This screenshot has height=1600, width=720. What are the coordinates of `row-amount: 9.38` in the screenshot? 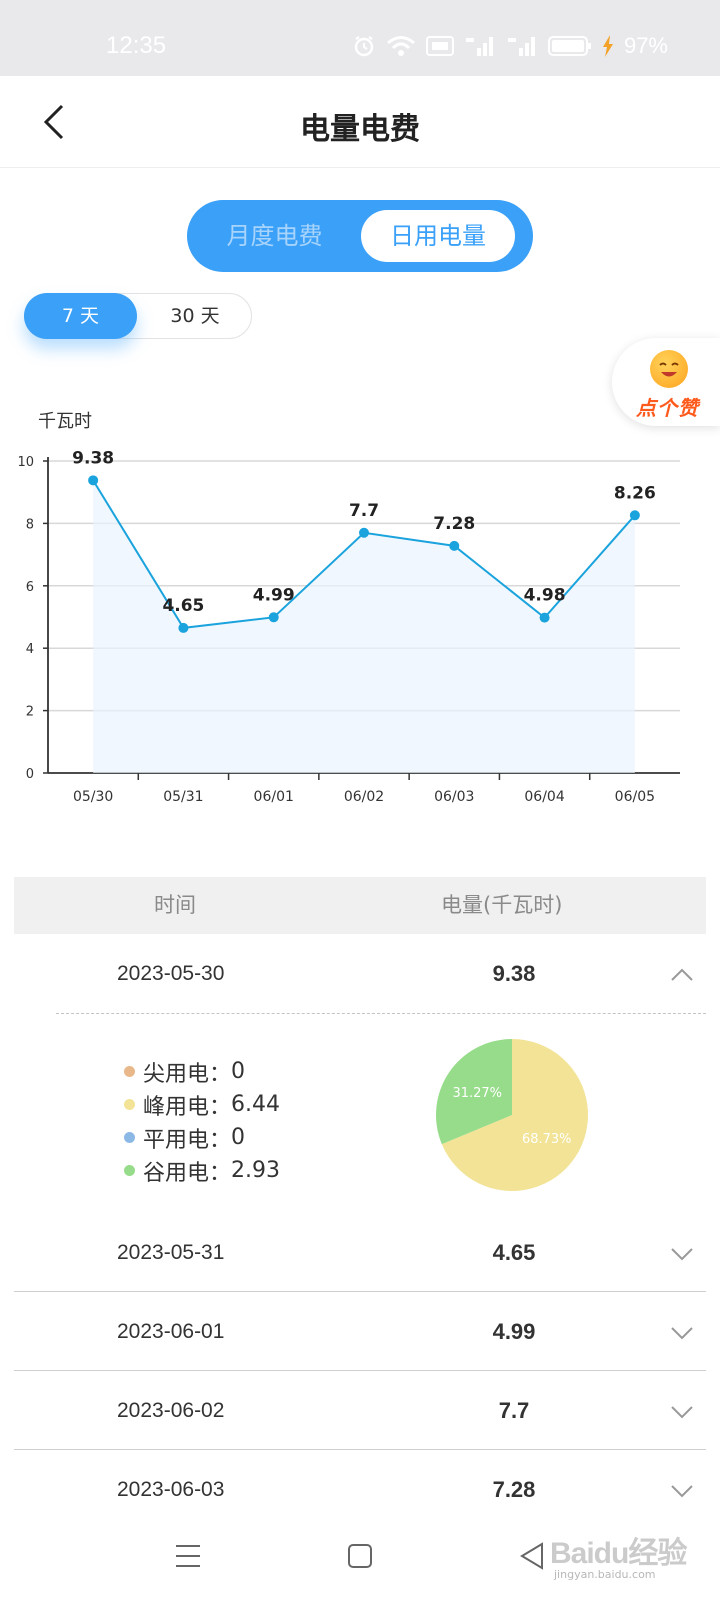 It's located at (514, 973).